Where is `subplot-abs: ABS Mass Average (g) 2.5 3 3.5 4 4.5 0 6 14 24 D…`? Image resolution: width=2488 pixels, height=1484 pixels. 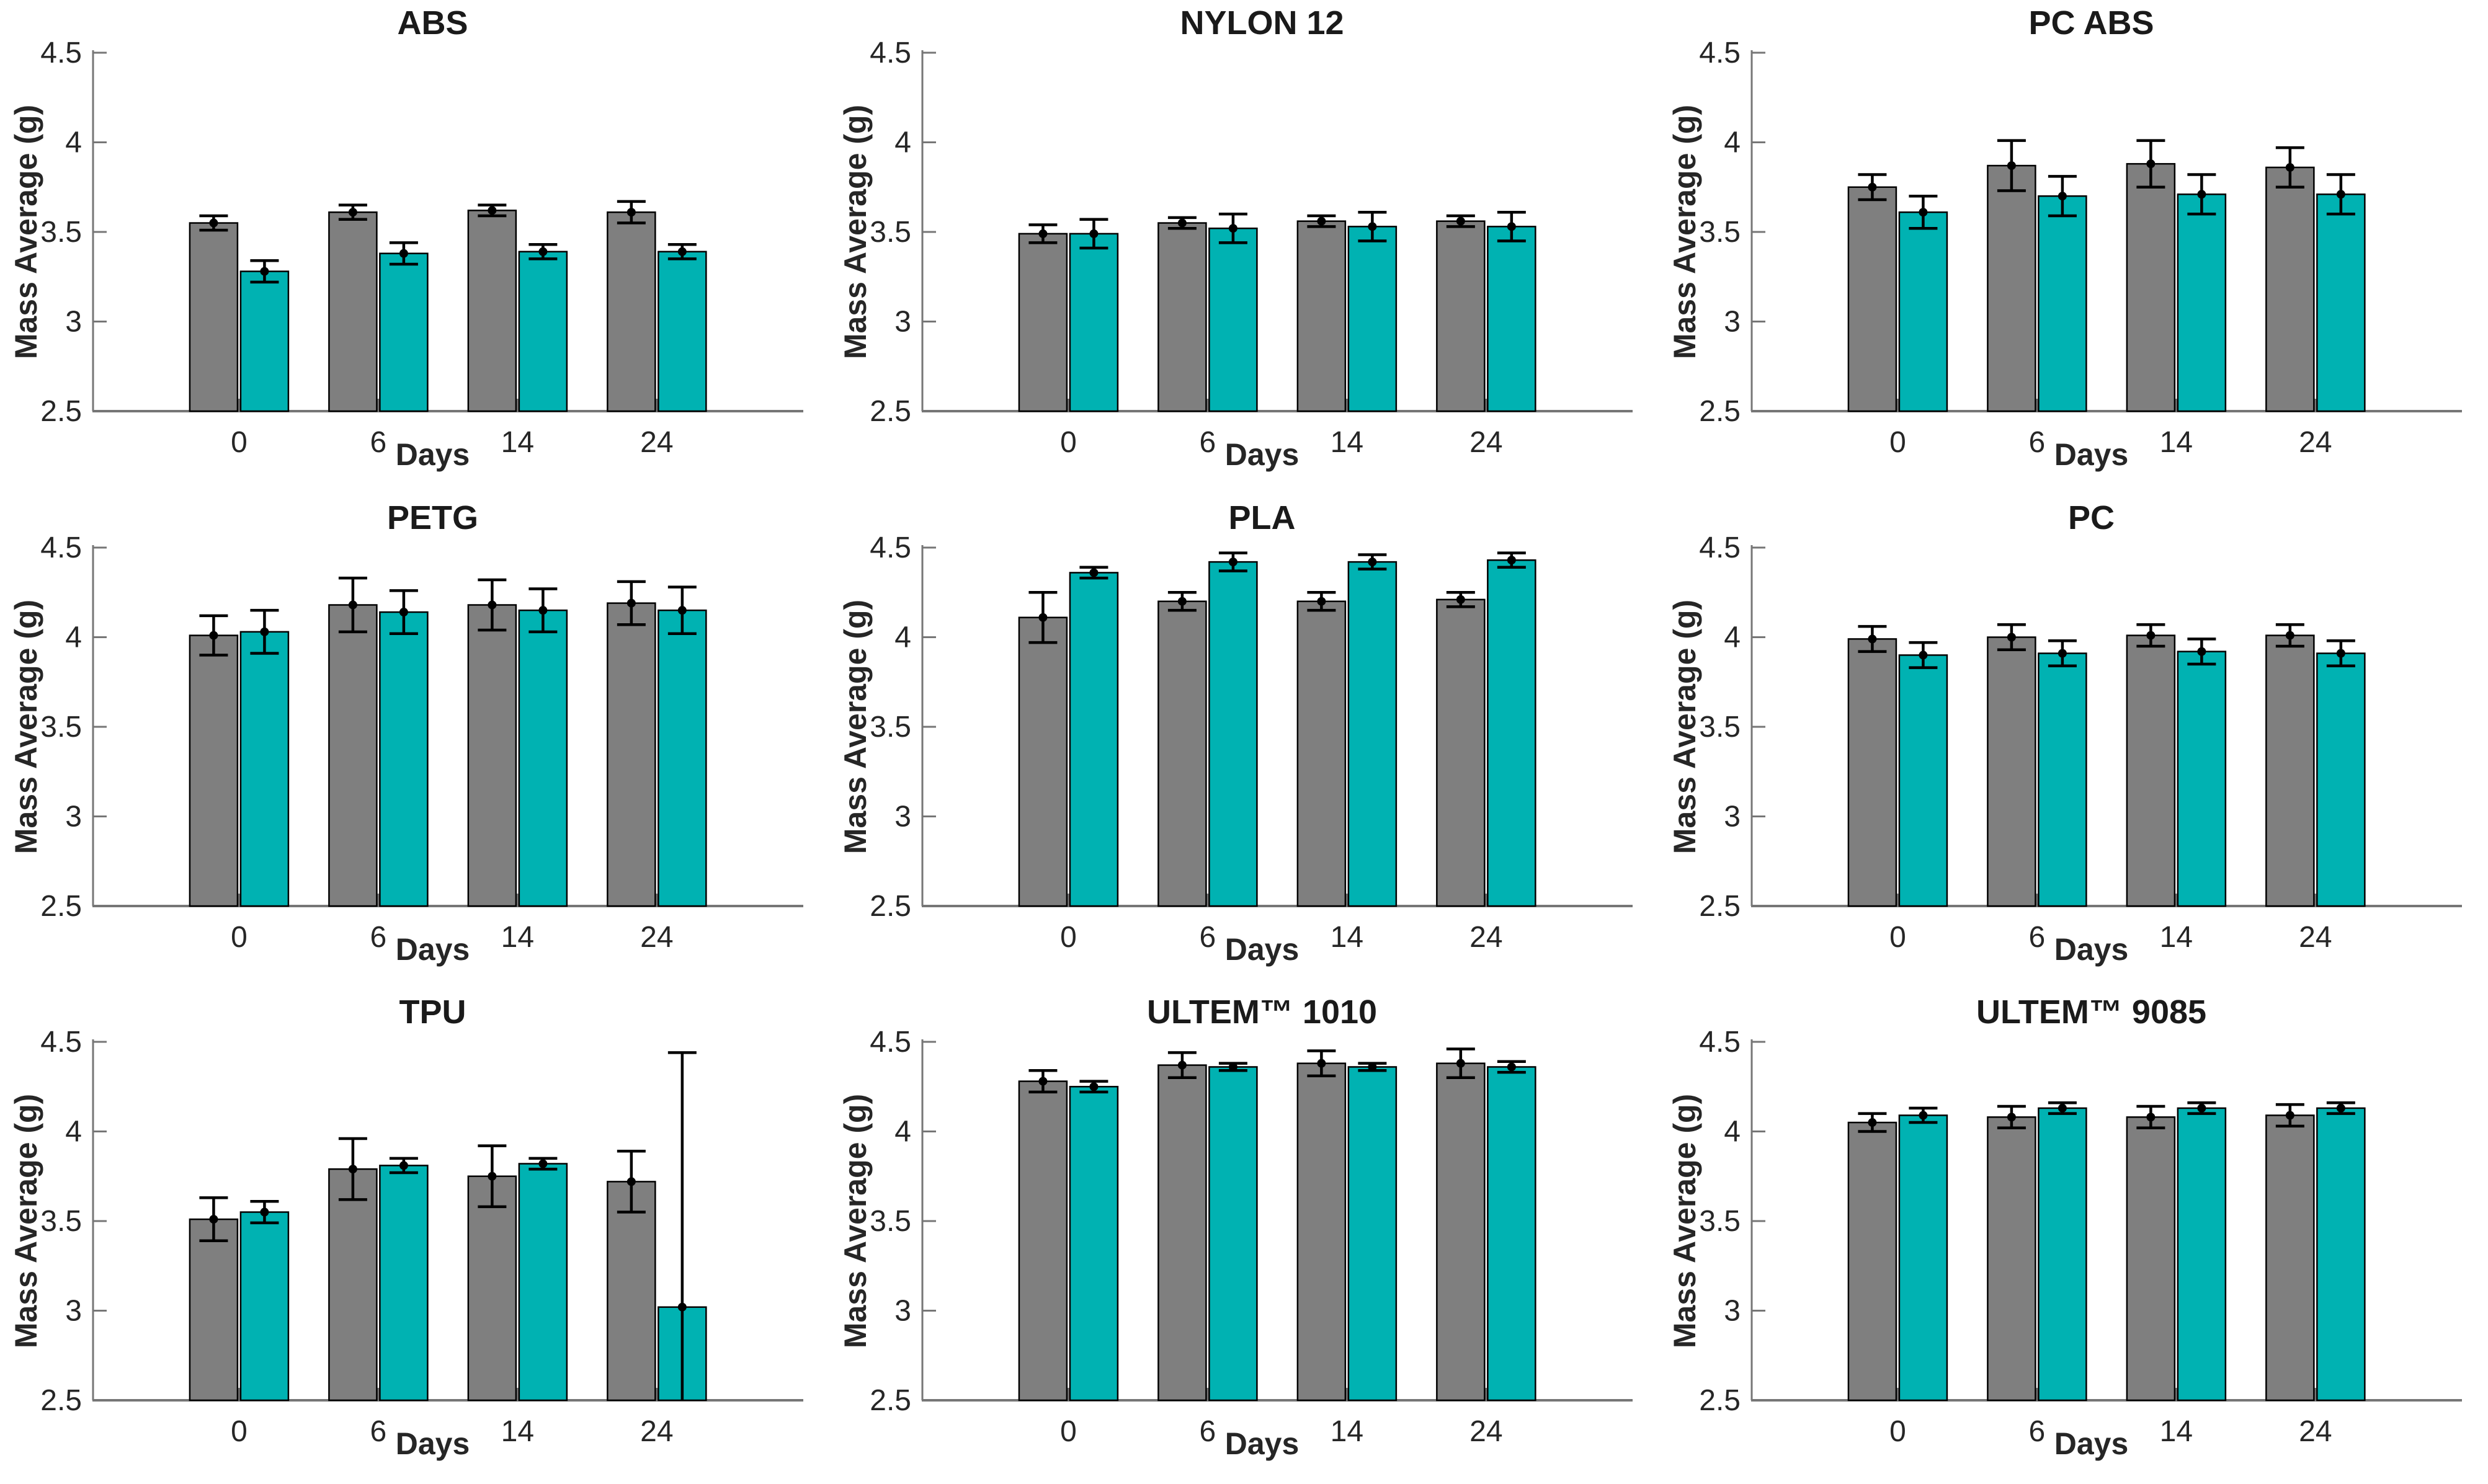 subplot-abs: ABS Mass Average (g) 2.5 3 3.5 4 4.5 0 6 14 24 D… is located at coordinates (414, 247).